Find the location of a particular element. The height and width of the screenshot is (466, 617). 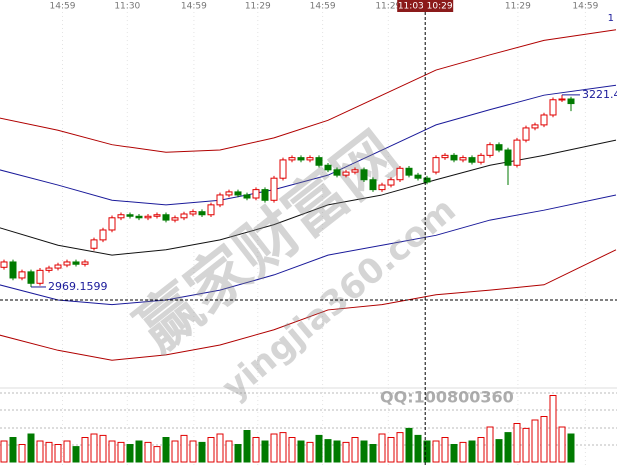

low-label: 2969.1599 is located at coordinates (78, 286).